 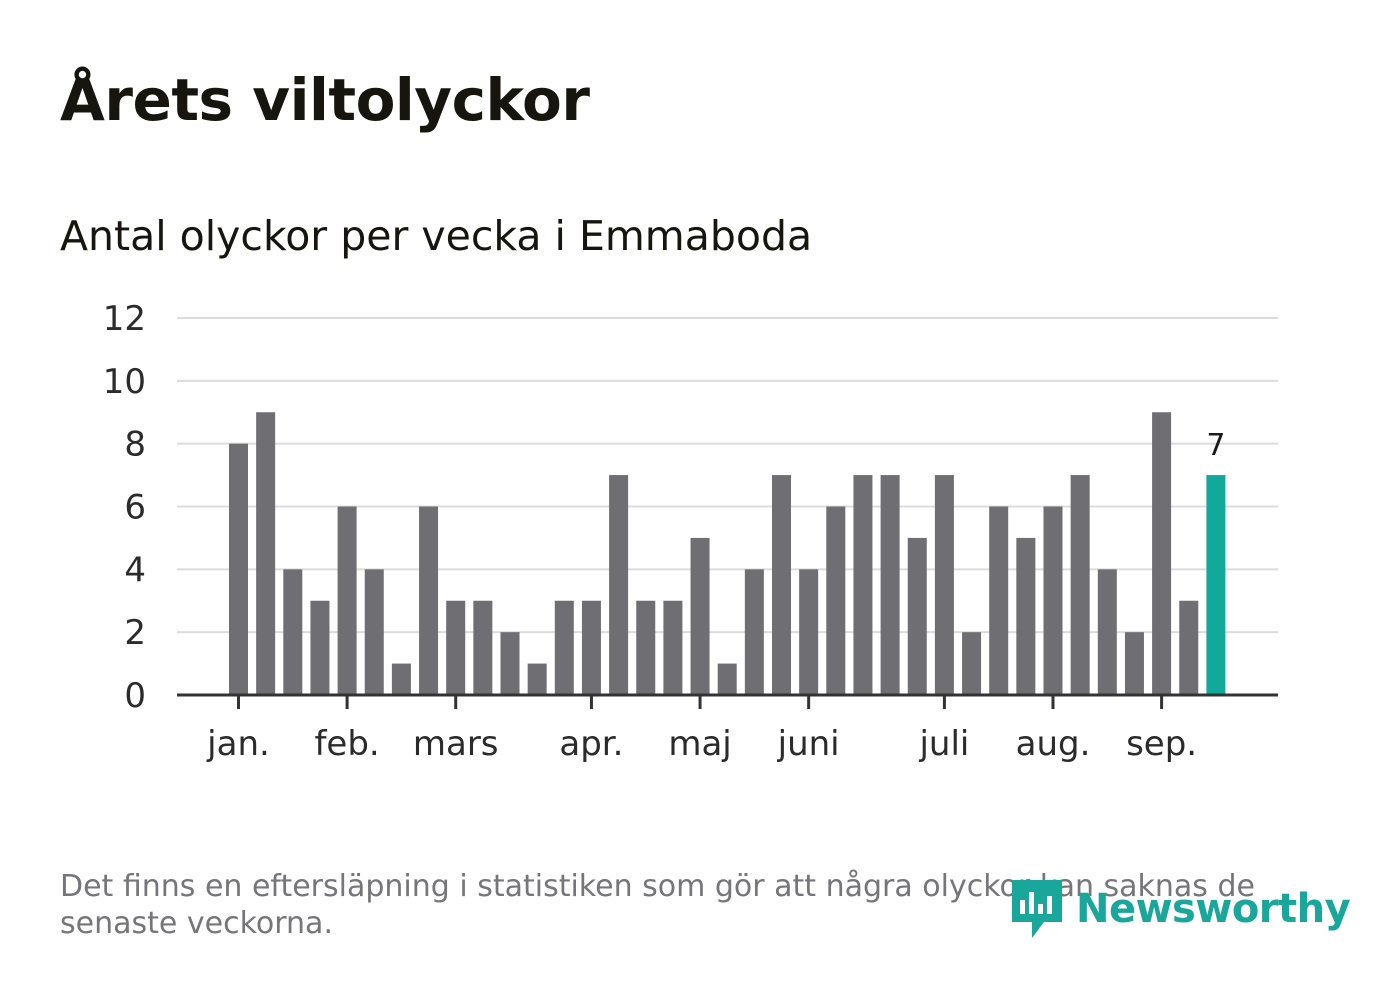 I want to click on y-tick-label: 2, so click(x=135, y=633).